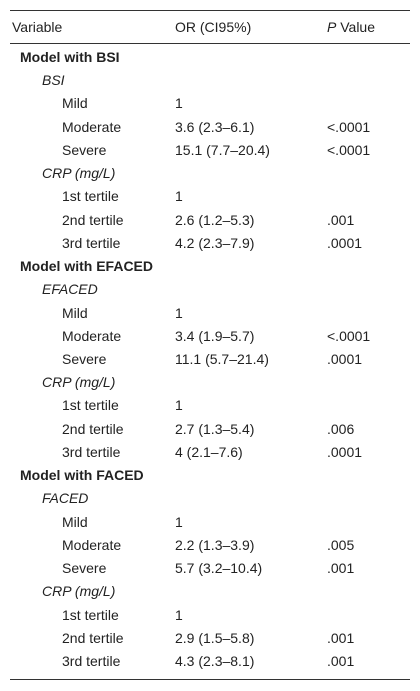  What do you see at coordinates (210, 679) in the screenshot?
I see `bottom-rule` at bounding box center [210, 679].